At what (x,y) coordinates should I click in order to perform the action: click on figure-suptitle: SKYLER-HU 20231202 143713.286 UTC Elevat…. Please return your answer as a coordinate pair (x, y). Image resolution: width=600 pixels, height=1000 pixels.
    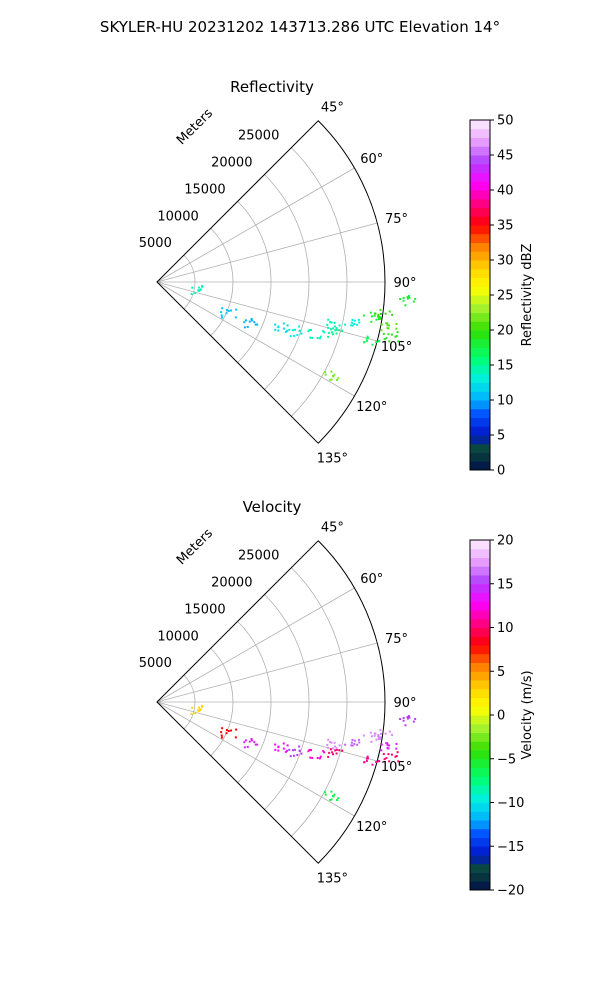
    Looking at the image, I should click on (300, 27).